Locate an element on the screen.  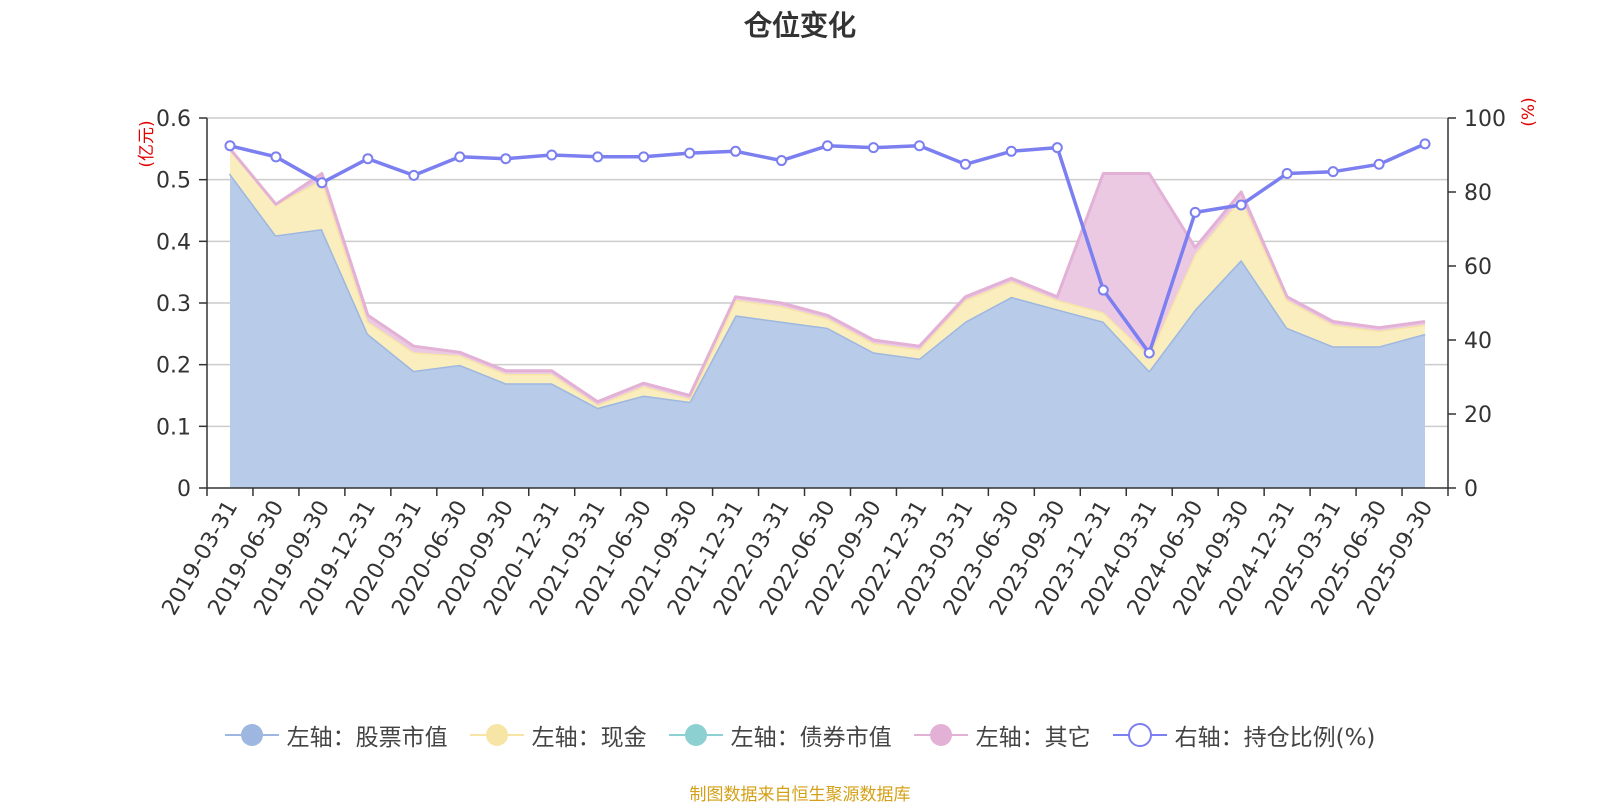
legend-item-4: 右轴：持仓比例(%) is located at coordinates (1244, 735).